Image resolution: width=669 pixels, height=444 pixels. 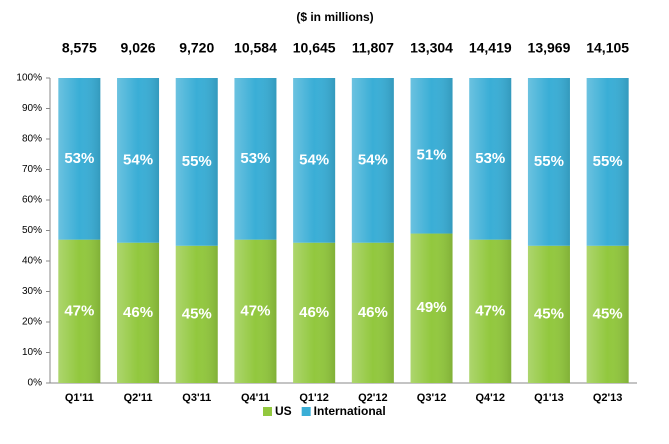 I want to click on total-label: 9,026, so click(x=138, y=48).